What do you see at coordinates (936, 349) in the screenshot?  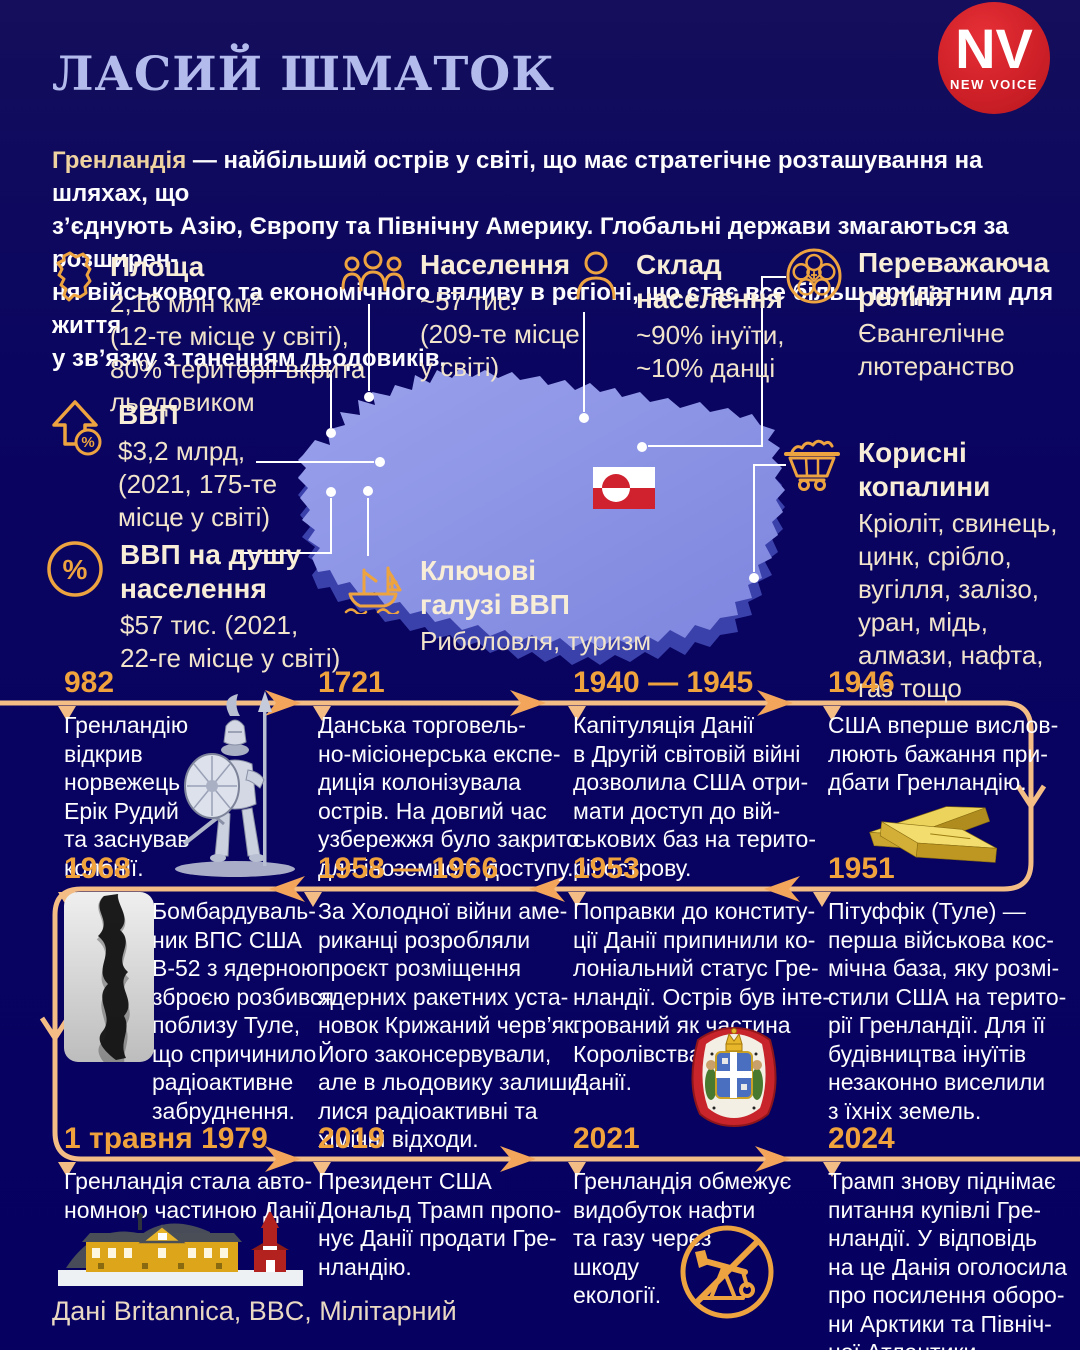 I see `stat-text: Євангелічне лютеранство` at bounding box center [936, 349].